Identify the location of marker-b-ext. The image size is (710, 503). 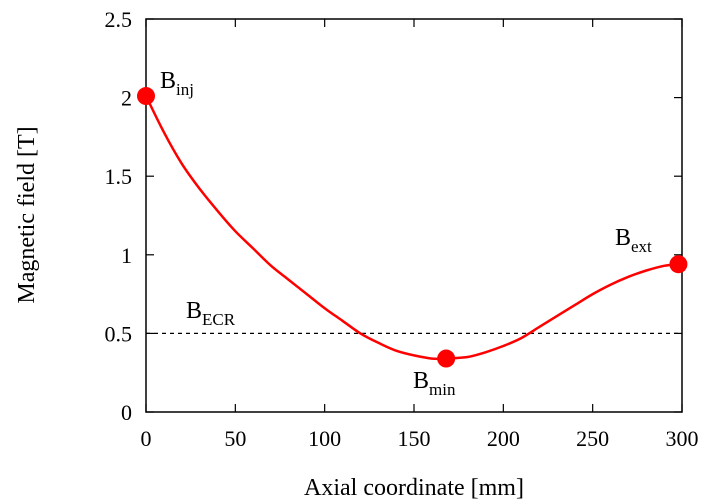
(678, 264).